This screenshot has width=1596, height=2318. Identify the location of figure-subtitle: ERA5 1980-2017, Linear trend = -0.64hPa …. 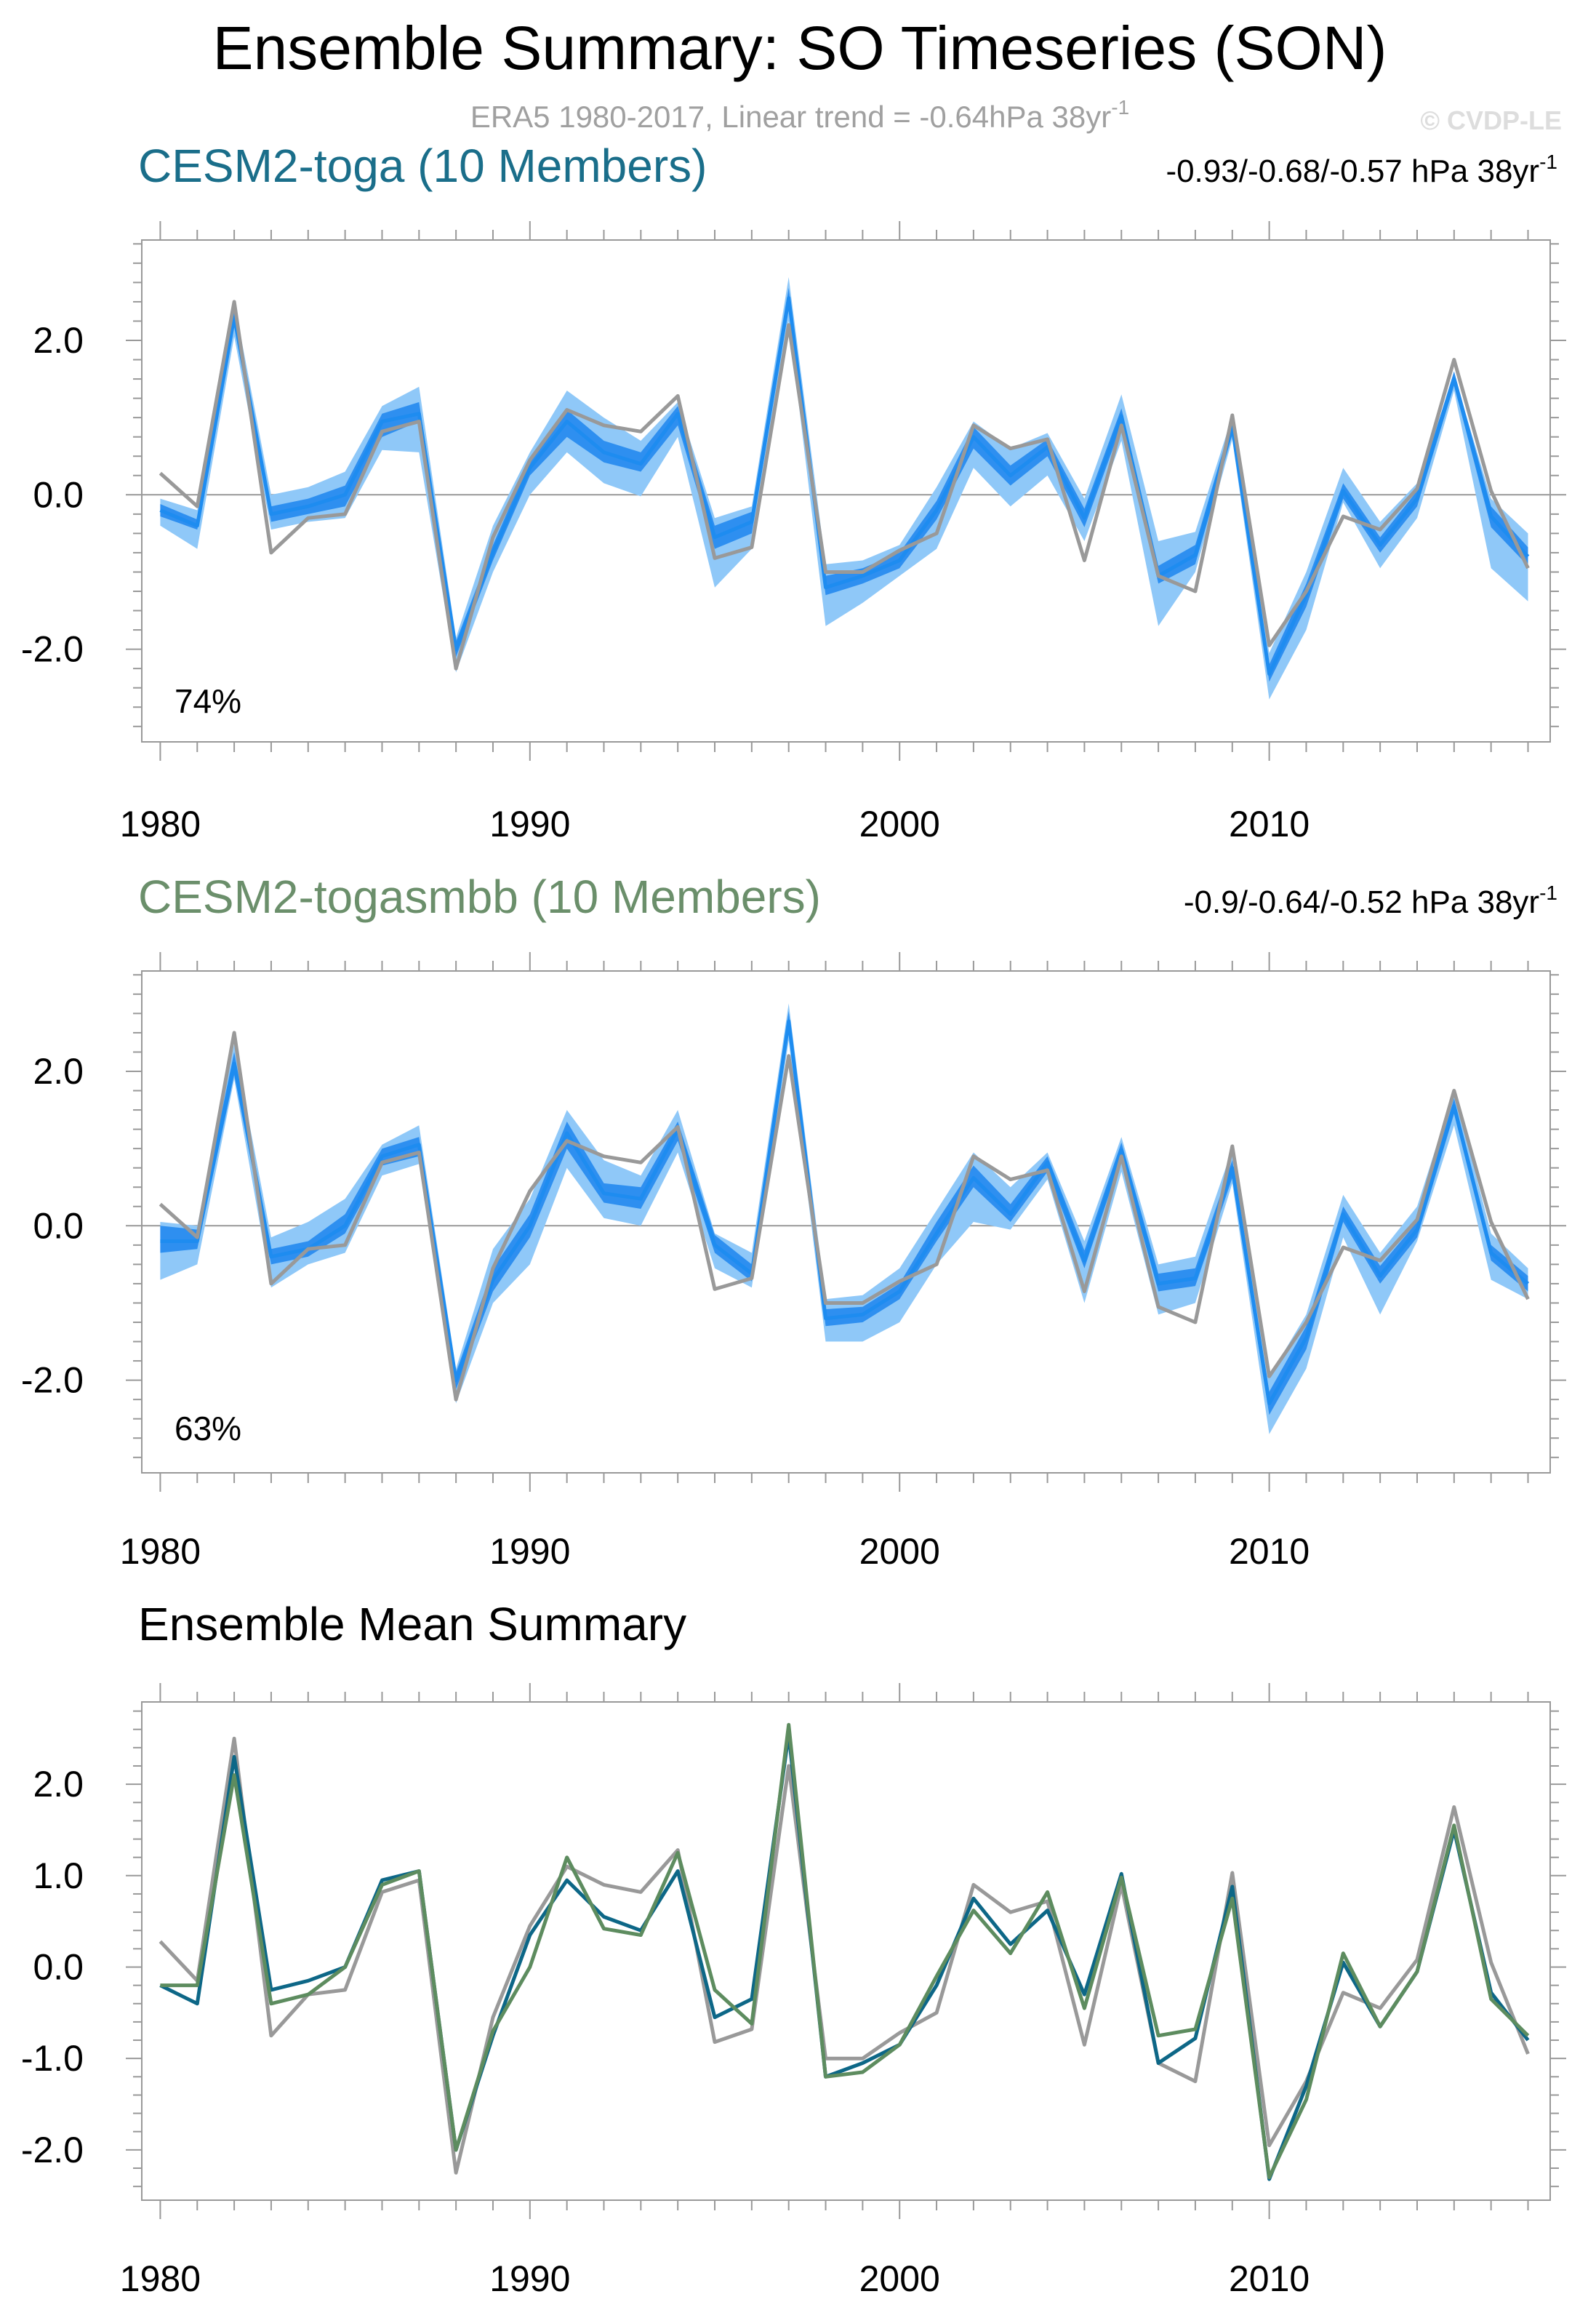
(799, 115).